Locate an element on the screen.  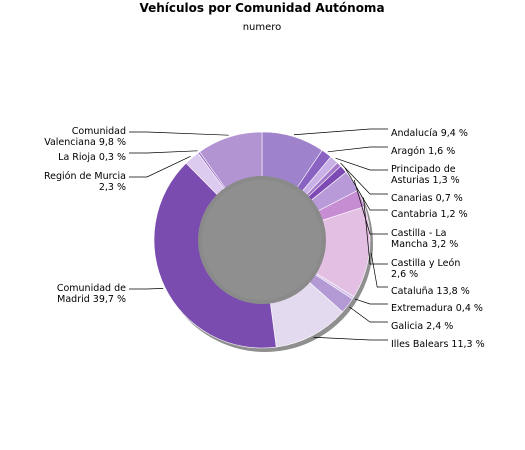
label-region-de-murcia-line2: 2,3 % is located at coordinates (112, 187).